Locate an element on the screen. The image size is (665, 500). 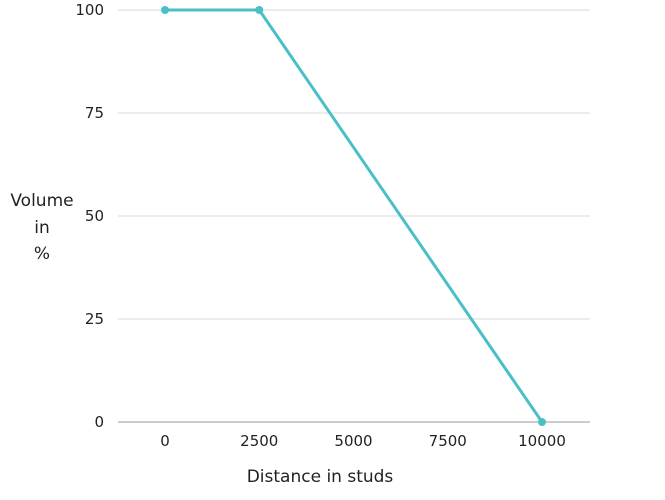
y-axis-title-line: % is located at coordinates (42, 254).